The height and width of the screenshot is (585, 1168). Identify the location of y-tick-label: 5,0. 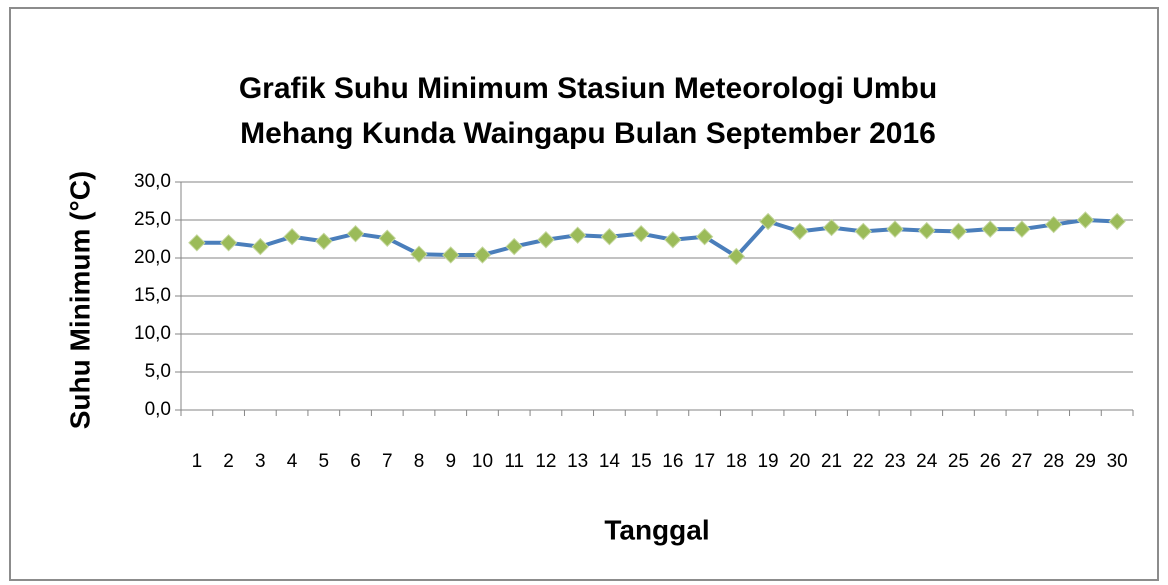
(158, 371).